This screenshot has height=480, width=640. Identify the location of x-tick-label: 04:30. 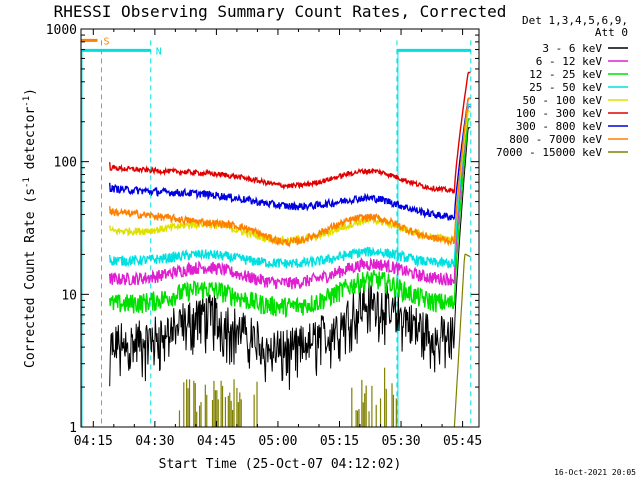
(154, 441).